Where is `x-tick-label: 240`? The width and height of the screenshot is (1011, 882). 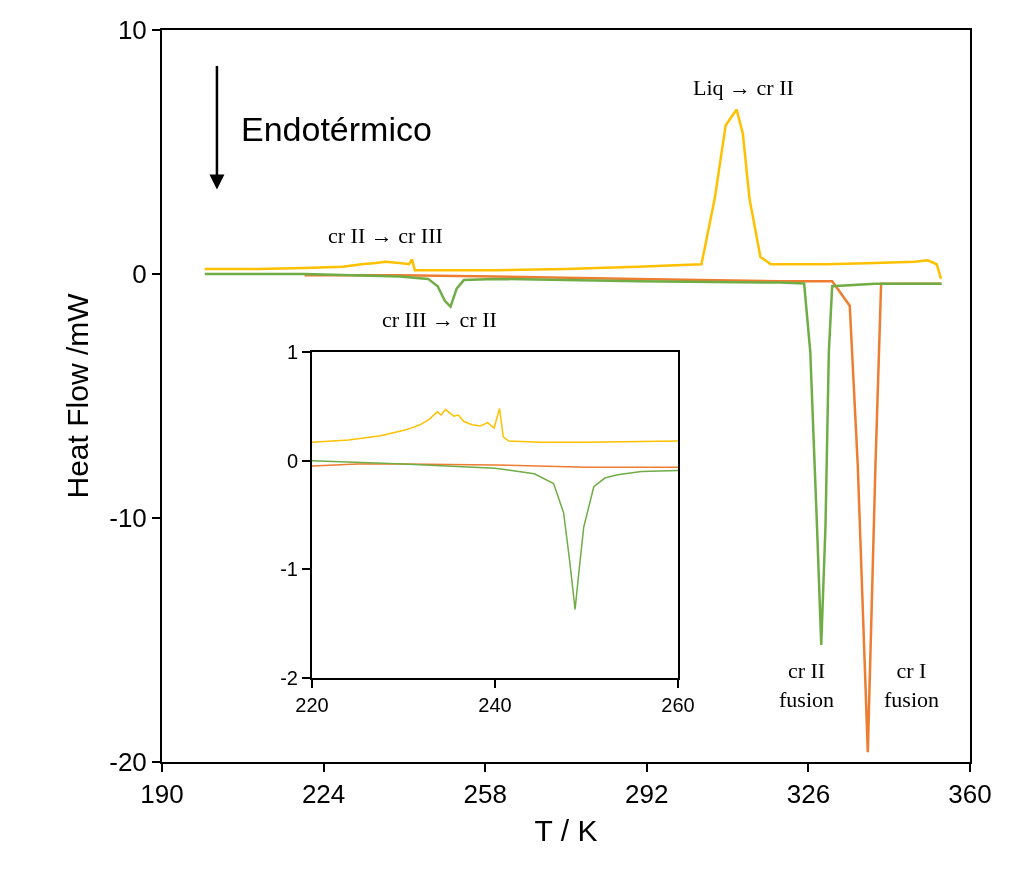
x-tick-label: 240 is located at coordinates (495, 705).